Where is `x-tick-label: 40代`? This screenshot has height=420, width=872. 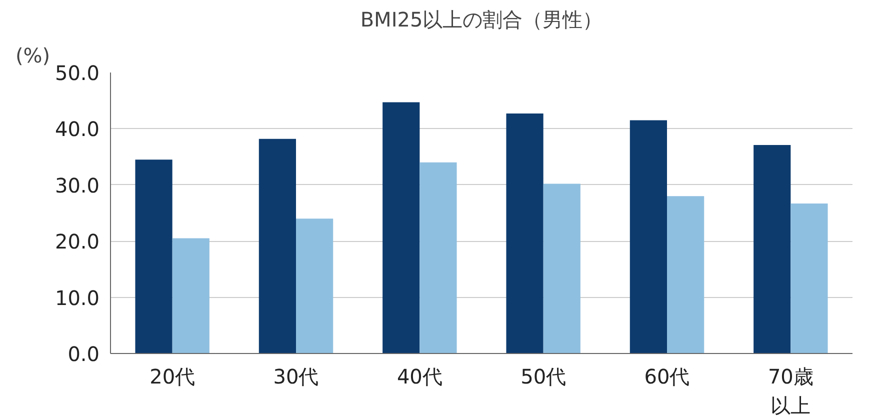
x-tick-label: 40代 is located at coordinates (419, 376).